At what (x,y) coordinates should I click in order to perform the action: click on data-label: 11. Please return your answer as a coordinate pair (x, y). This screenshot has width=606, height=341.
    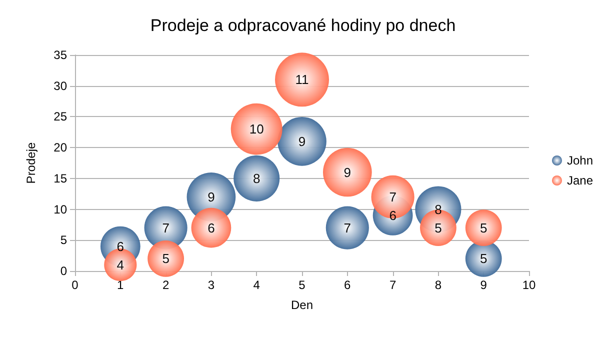
    Looking at the image, I should click on (302, 80).